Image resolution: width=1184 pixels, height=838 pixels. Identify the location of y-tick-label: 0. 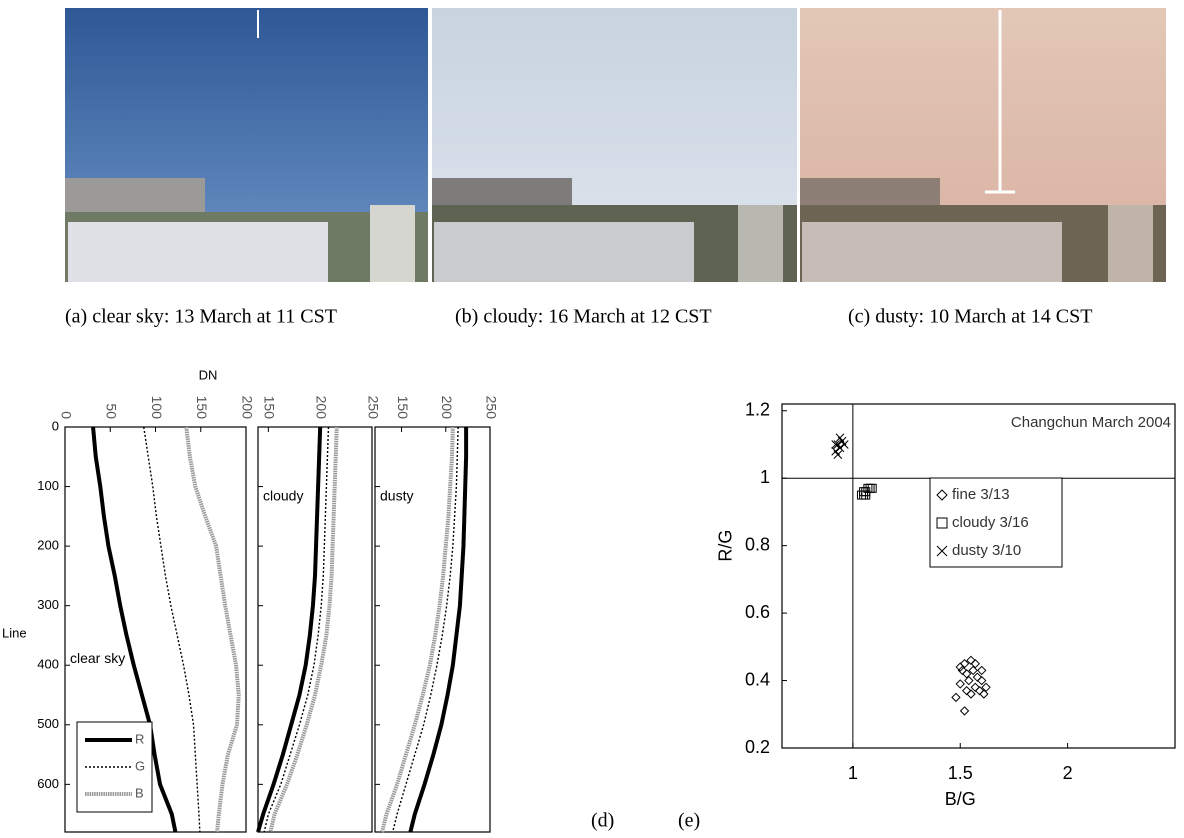
(55, 425).